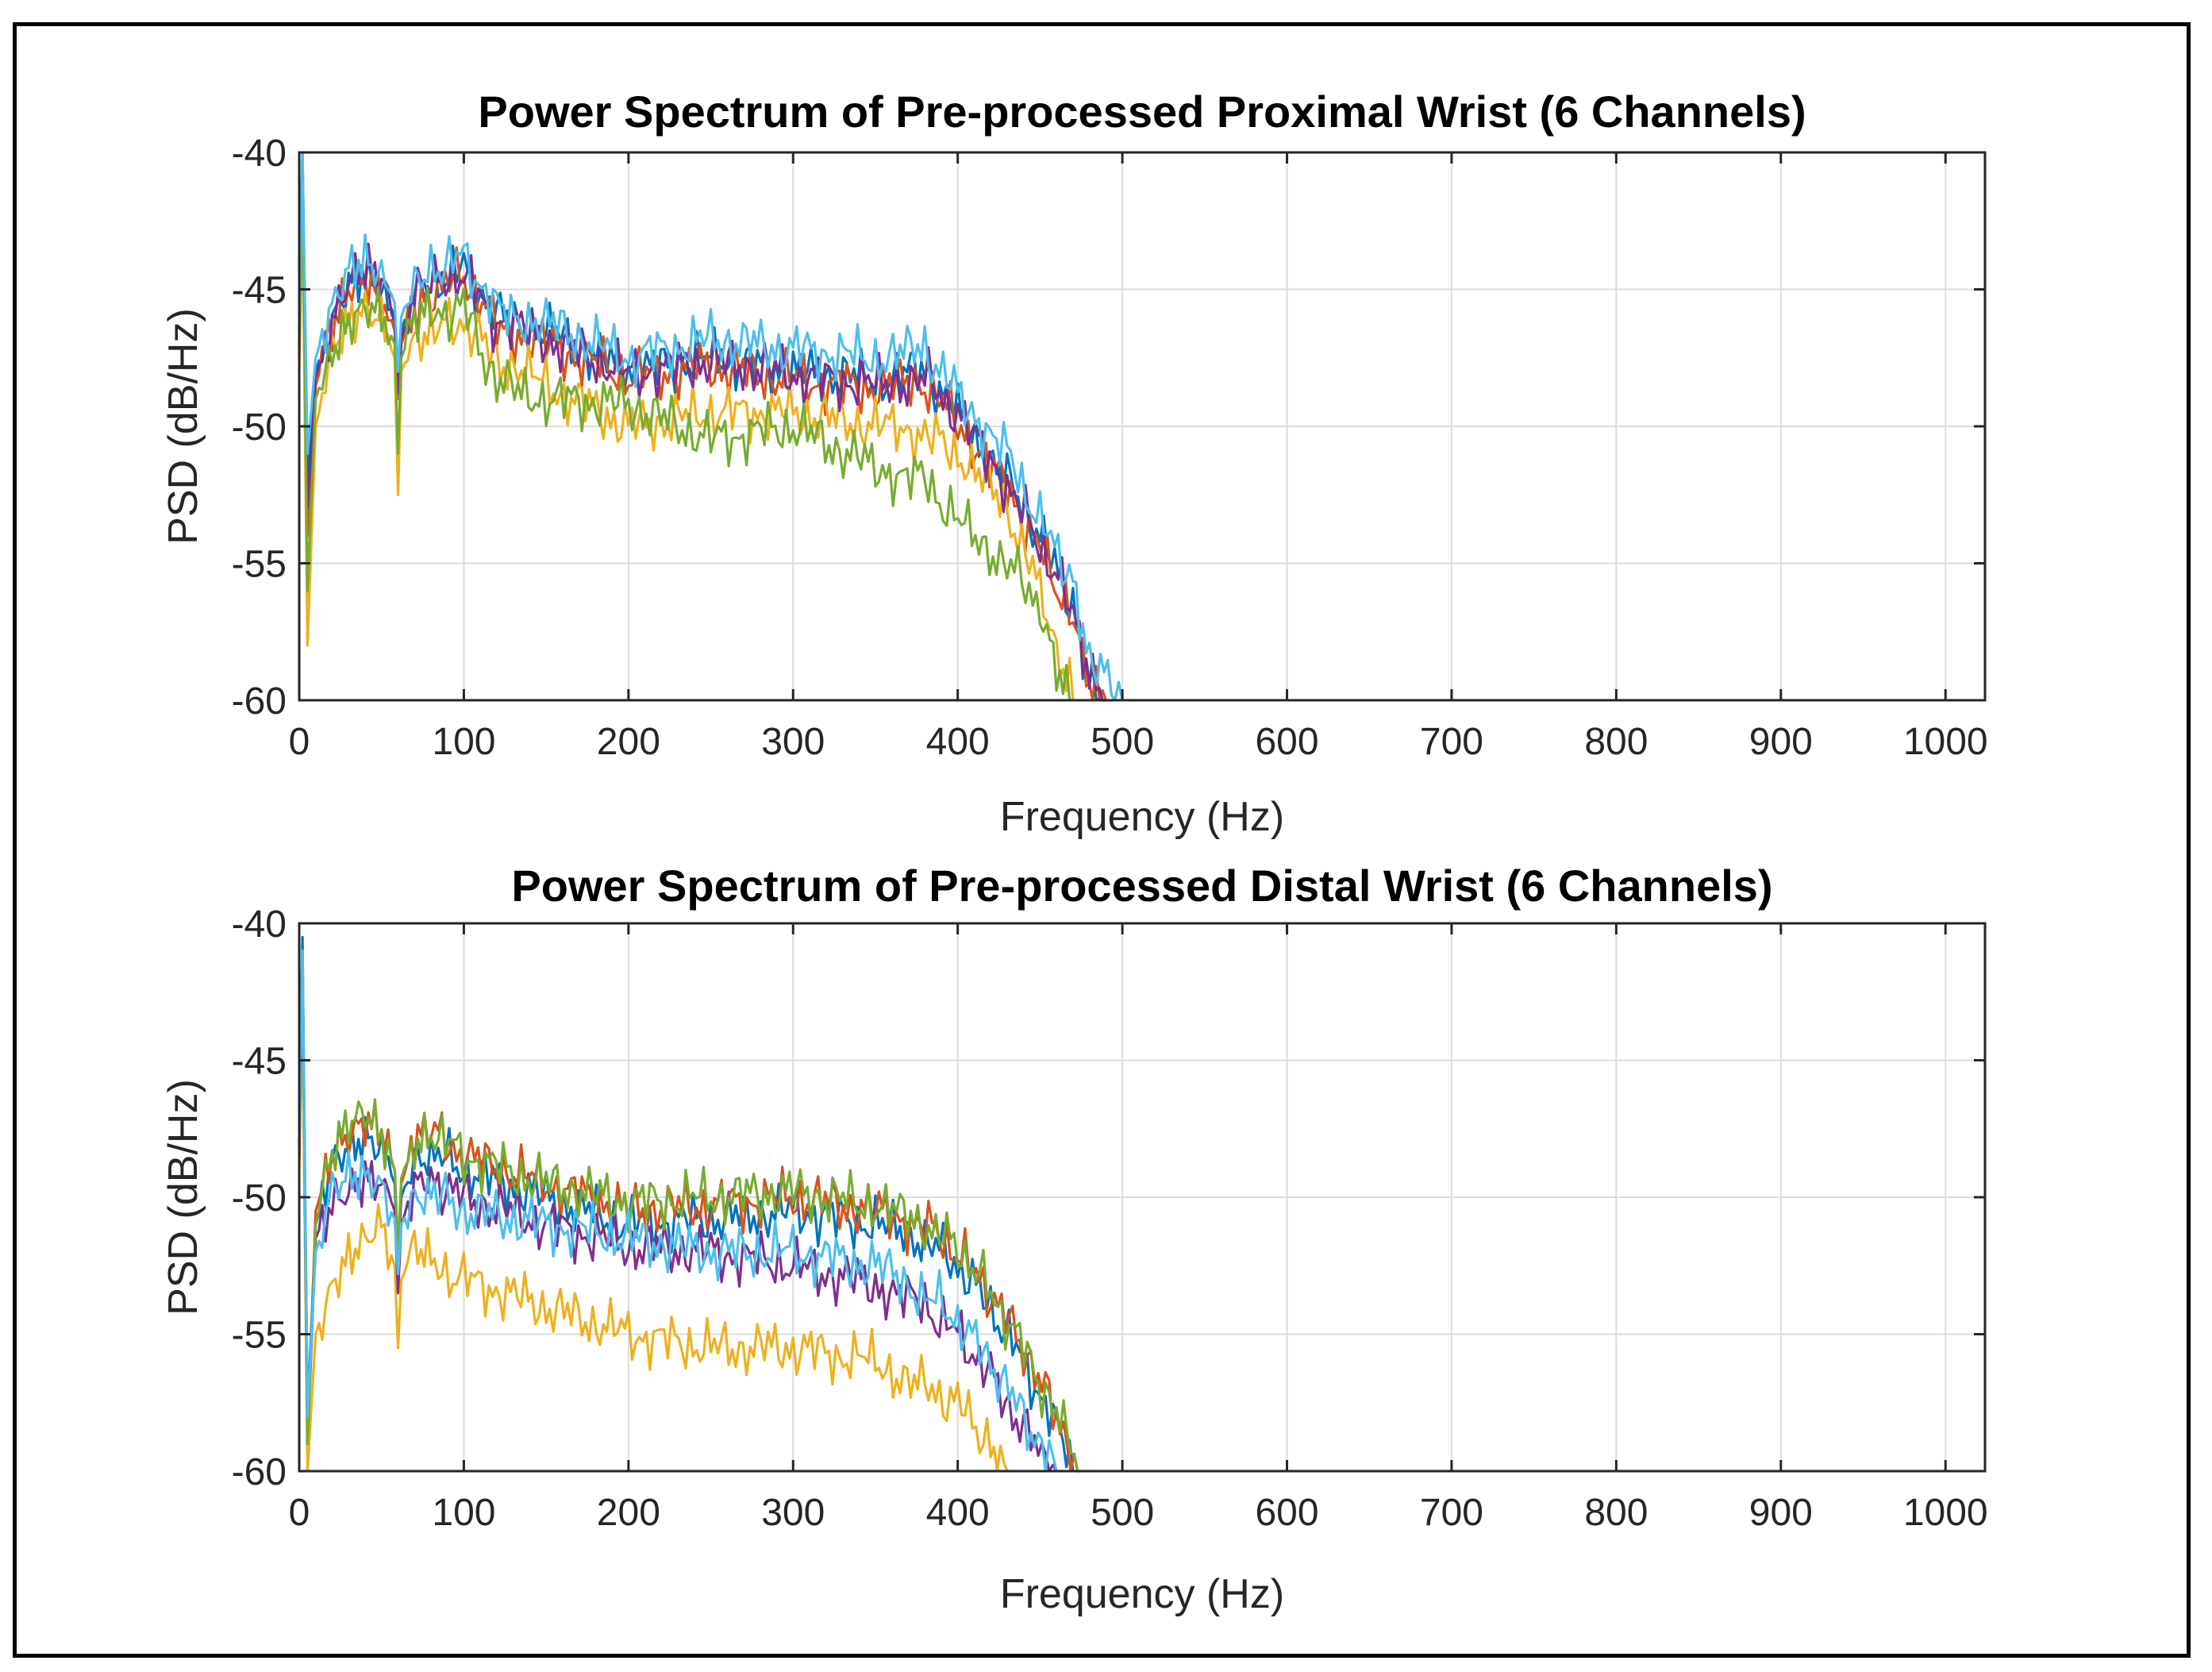 The width and height of the screenshot is (2212, 1672). I want to click on series-proximal, so click(711, 426).